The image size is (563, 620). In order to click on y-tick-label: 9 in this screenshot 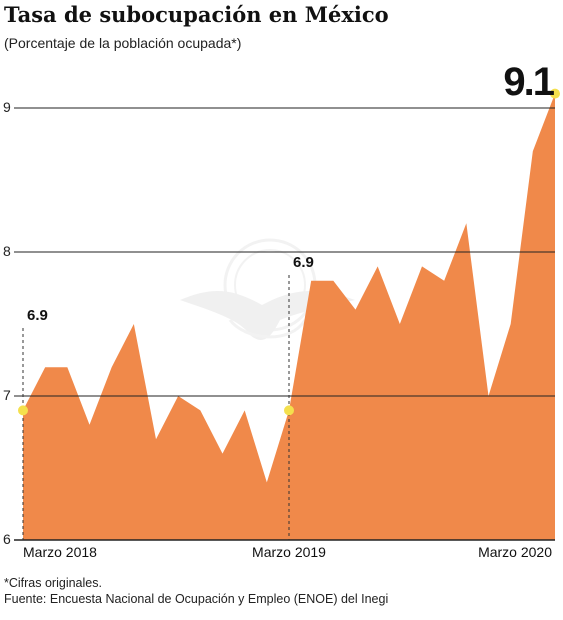, I will do `click(7, 107)`.